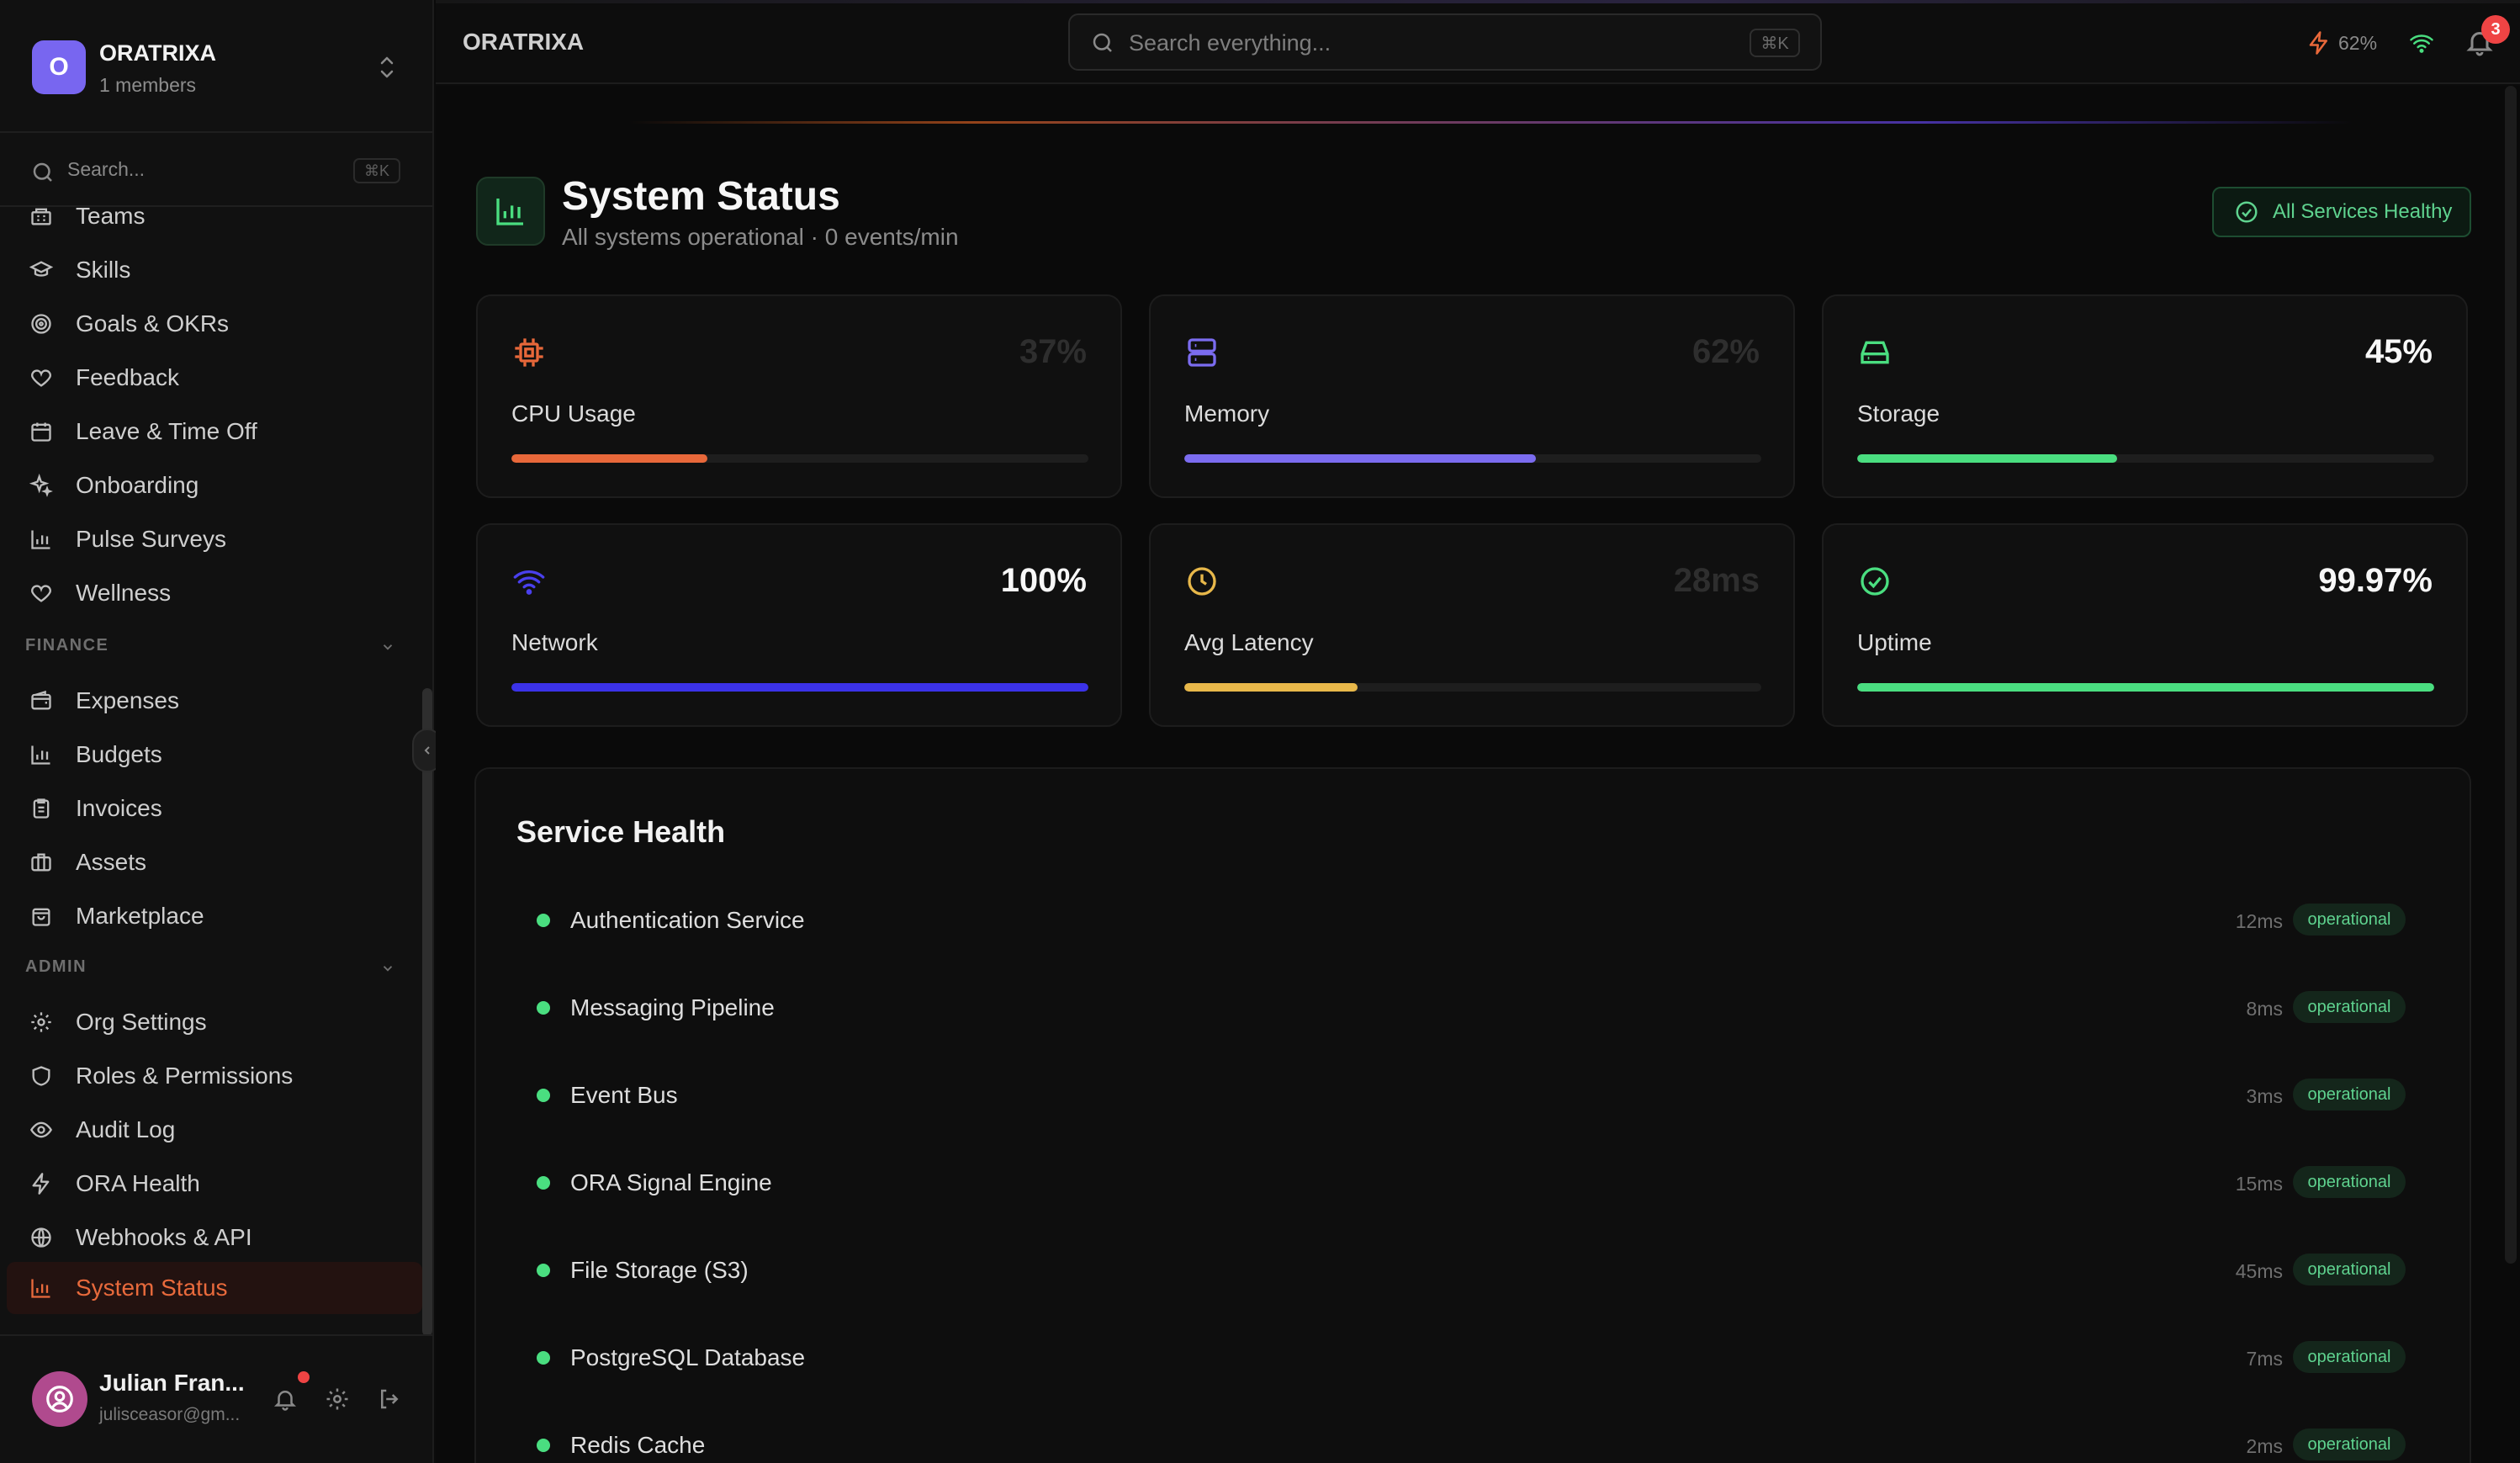 This screenshot has width=2520, height=1463. I want to click on service-latency: 12ms, so click(2259, 921).